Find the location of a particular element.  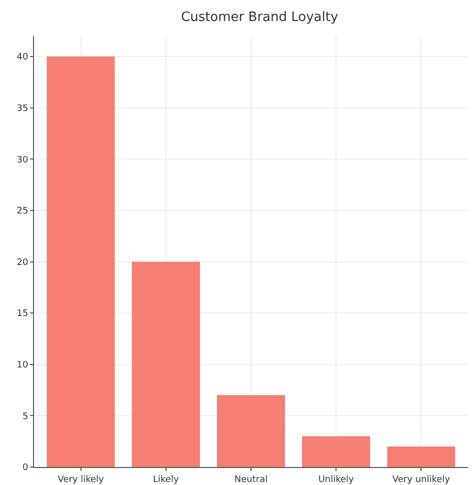

x-tick-label: Likely is located at coordinates (166, 479).